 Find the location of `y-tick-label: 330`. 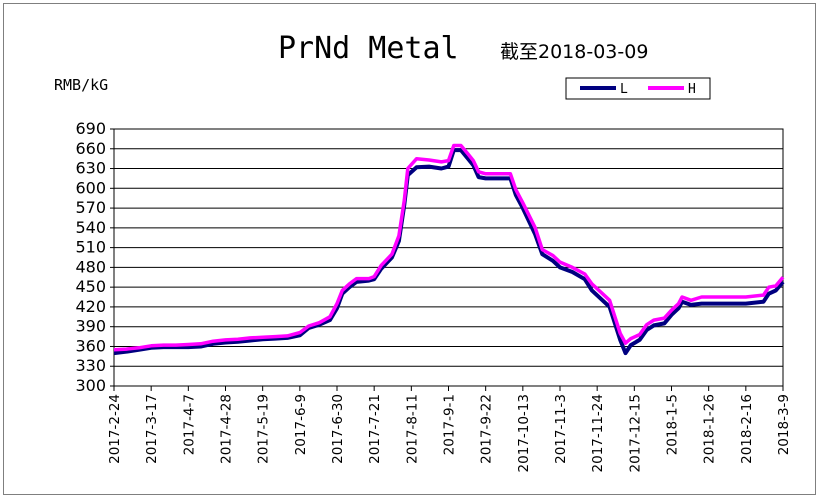

y-tick-label: 330 is located at coordinates (90, 365).